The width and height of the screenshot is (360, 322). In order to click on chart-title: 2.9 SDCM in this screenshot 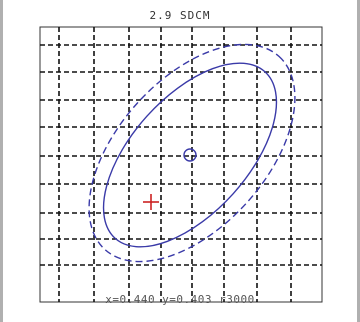, I will do `click(180, 15)`.